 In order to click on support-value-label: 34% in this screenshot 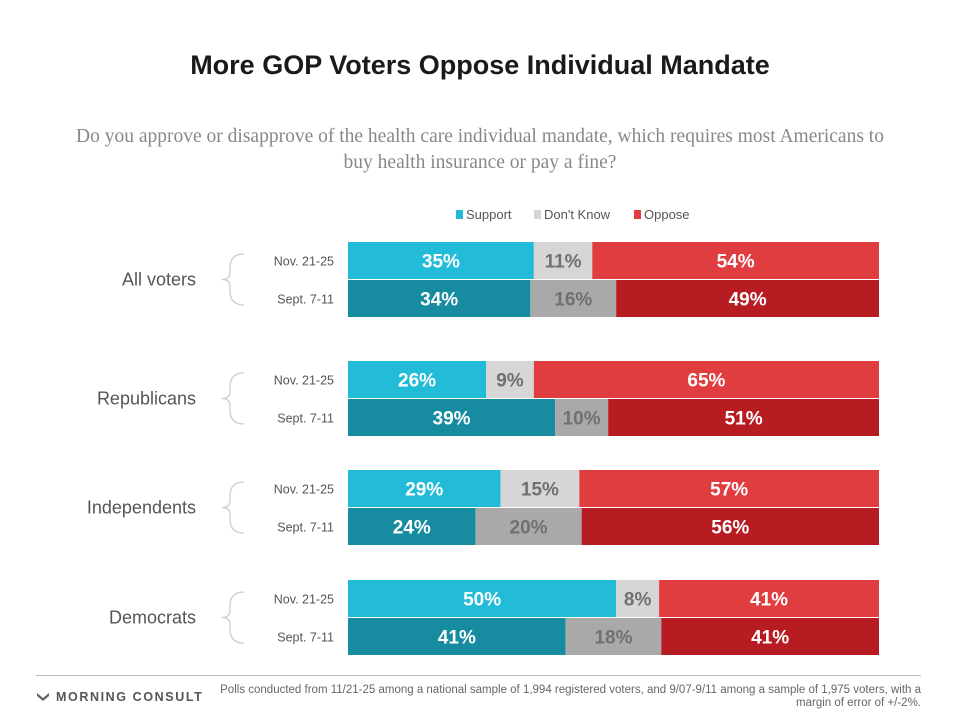, I will do `click(439, 300)`.